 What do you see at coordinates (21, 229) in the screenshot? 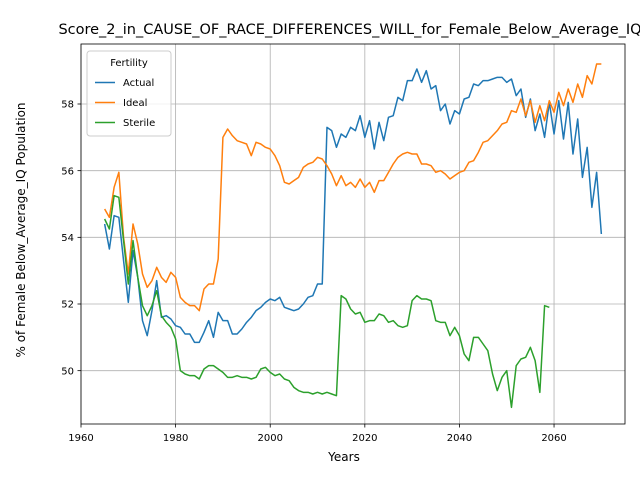
I see `y-axis-label: % of Female Below_Average_IQ Population` at bounding box center [21, 229].